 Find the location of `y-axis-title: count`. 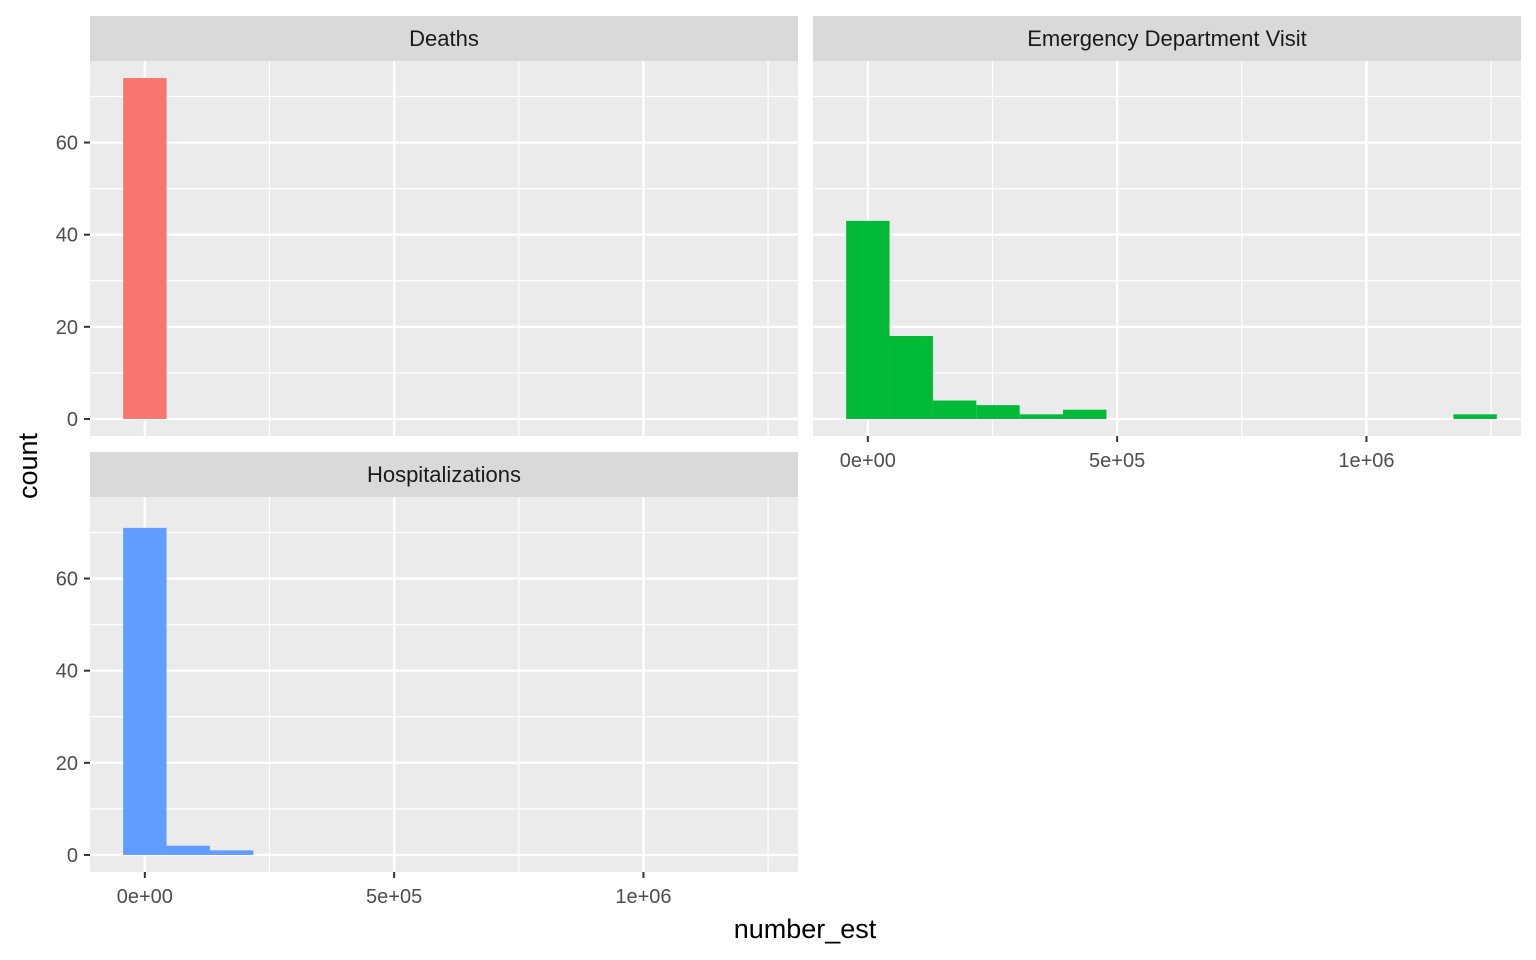

y-axis-title: count is located at coordinates (28, 465).